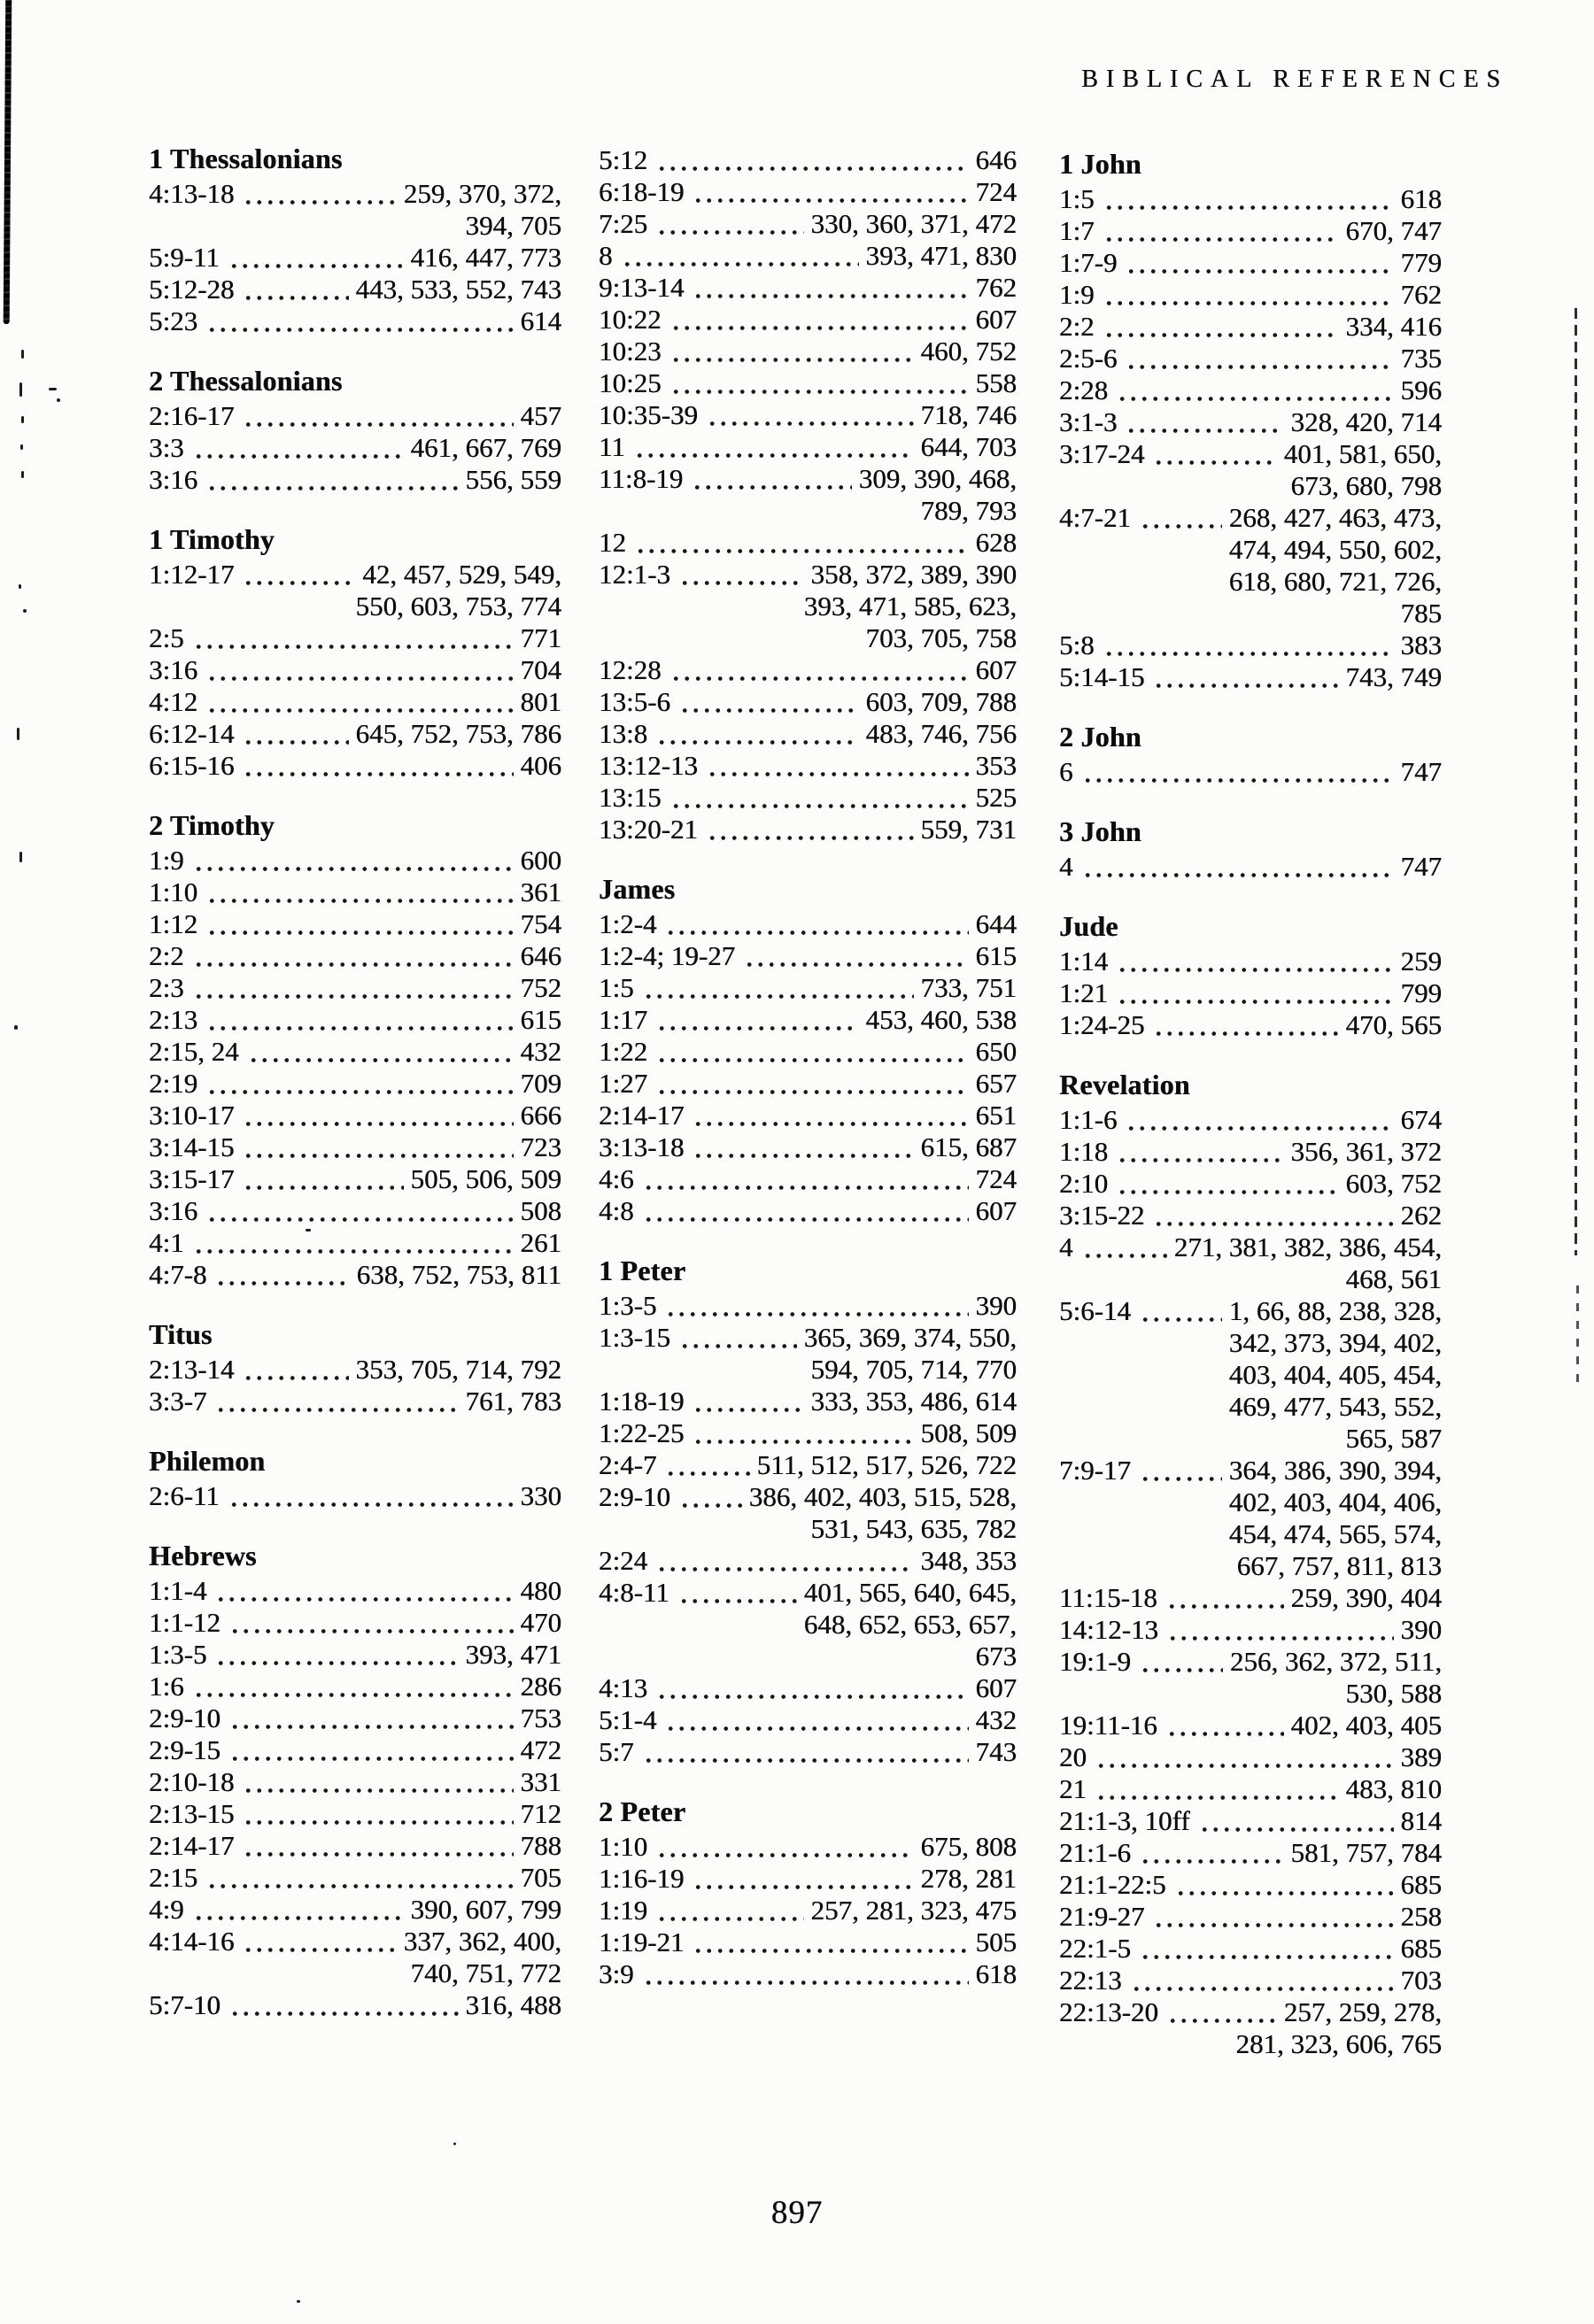  What do you see at coordinates (623, 223) in the screenshot?
I see `verse-ref: 7:25` at bounding box center [623, 223].